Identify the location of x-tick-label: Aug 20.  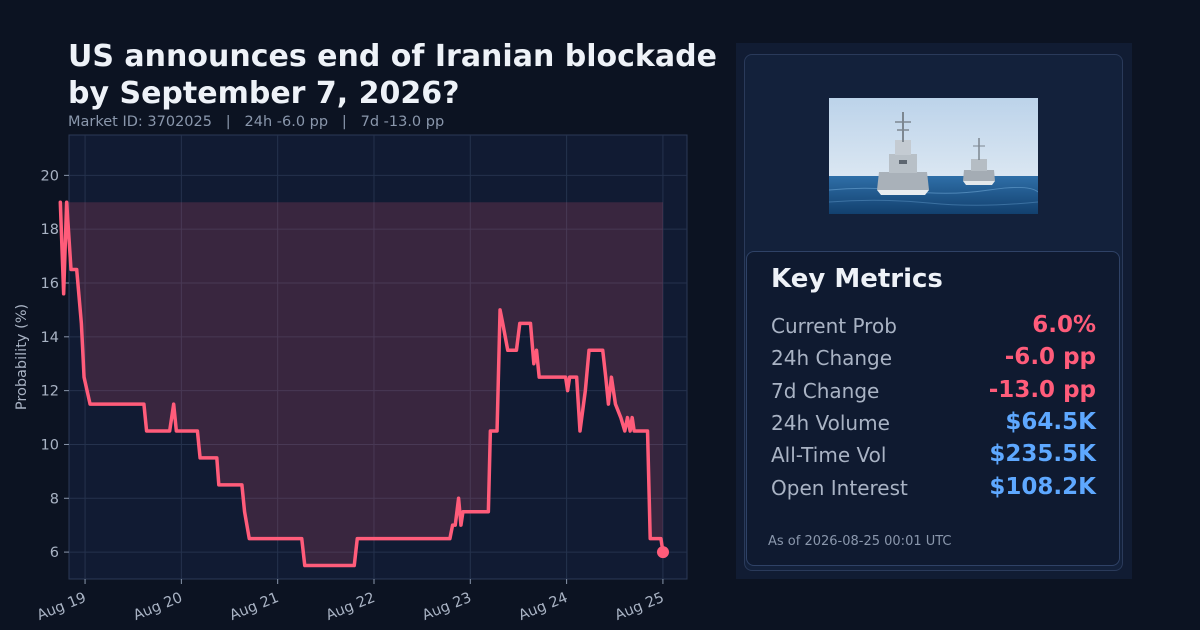
(158, 607).